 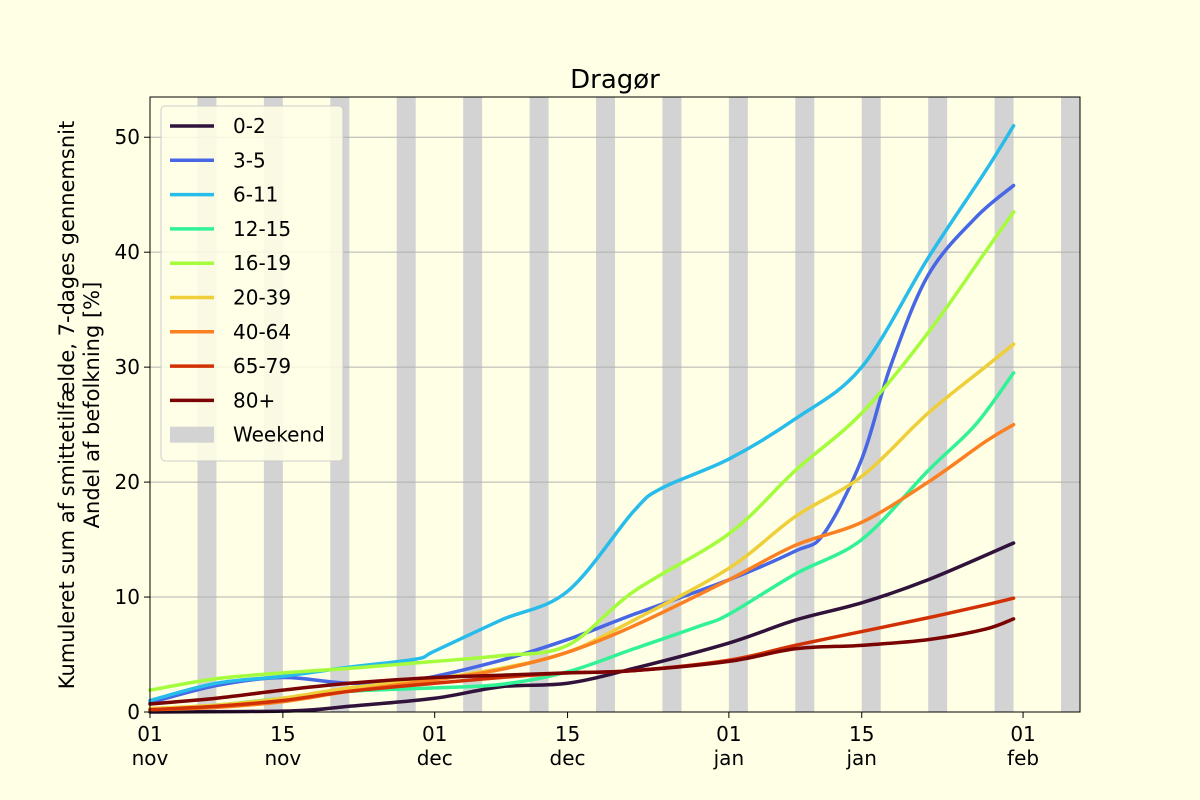 What do you see at coordinates (262, 263) in the screenshot?
I see `legend-label: 16-19` at bounding box center [262, 263].